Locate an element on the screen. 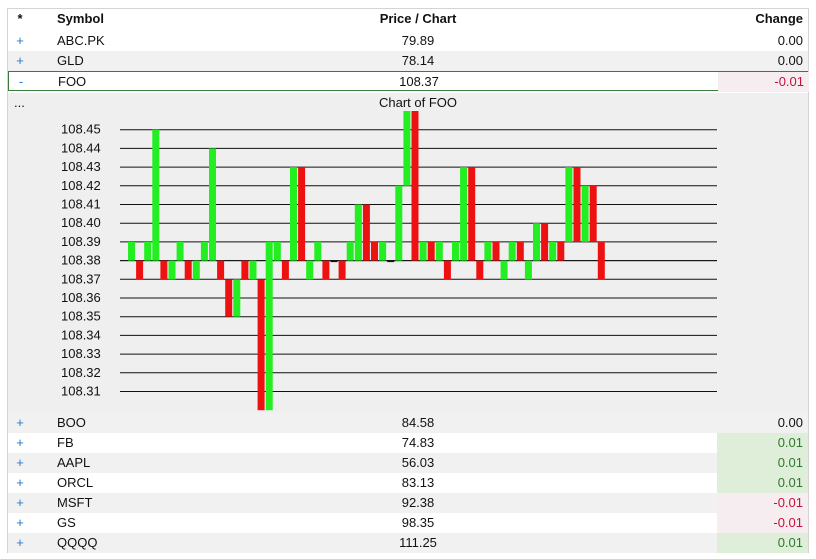  price-cell: 79.89 is located at coordinates (418, 40).